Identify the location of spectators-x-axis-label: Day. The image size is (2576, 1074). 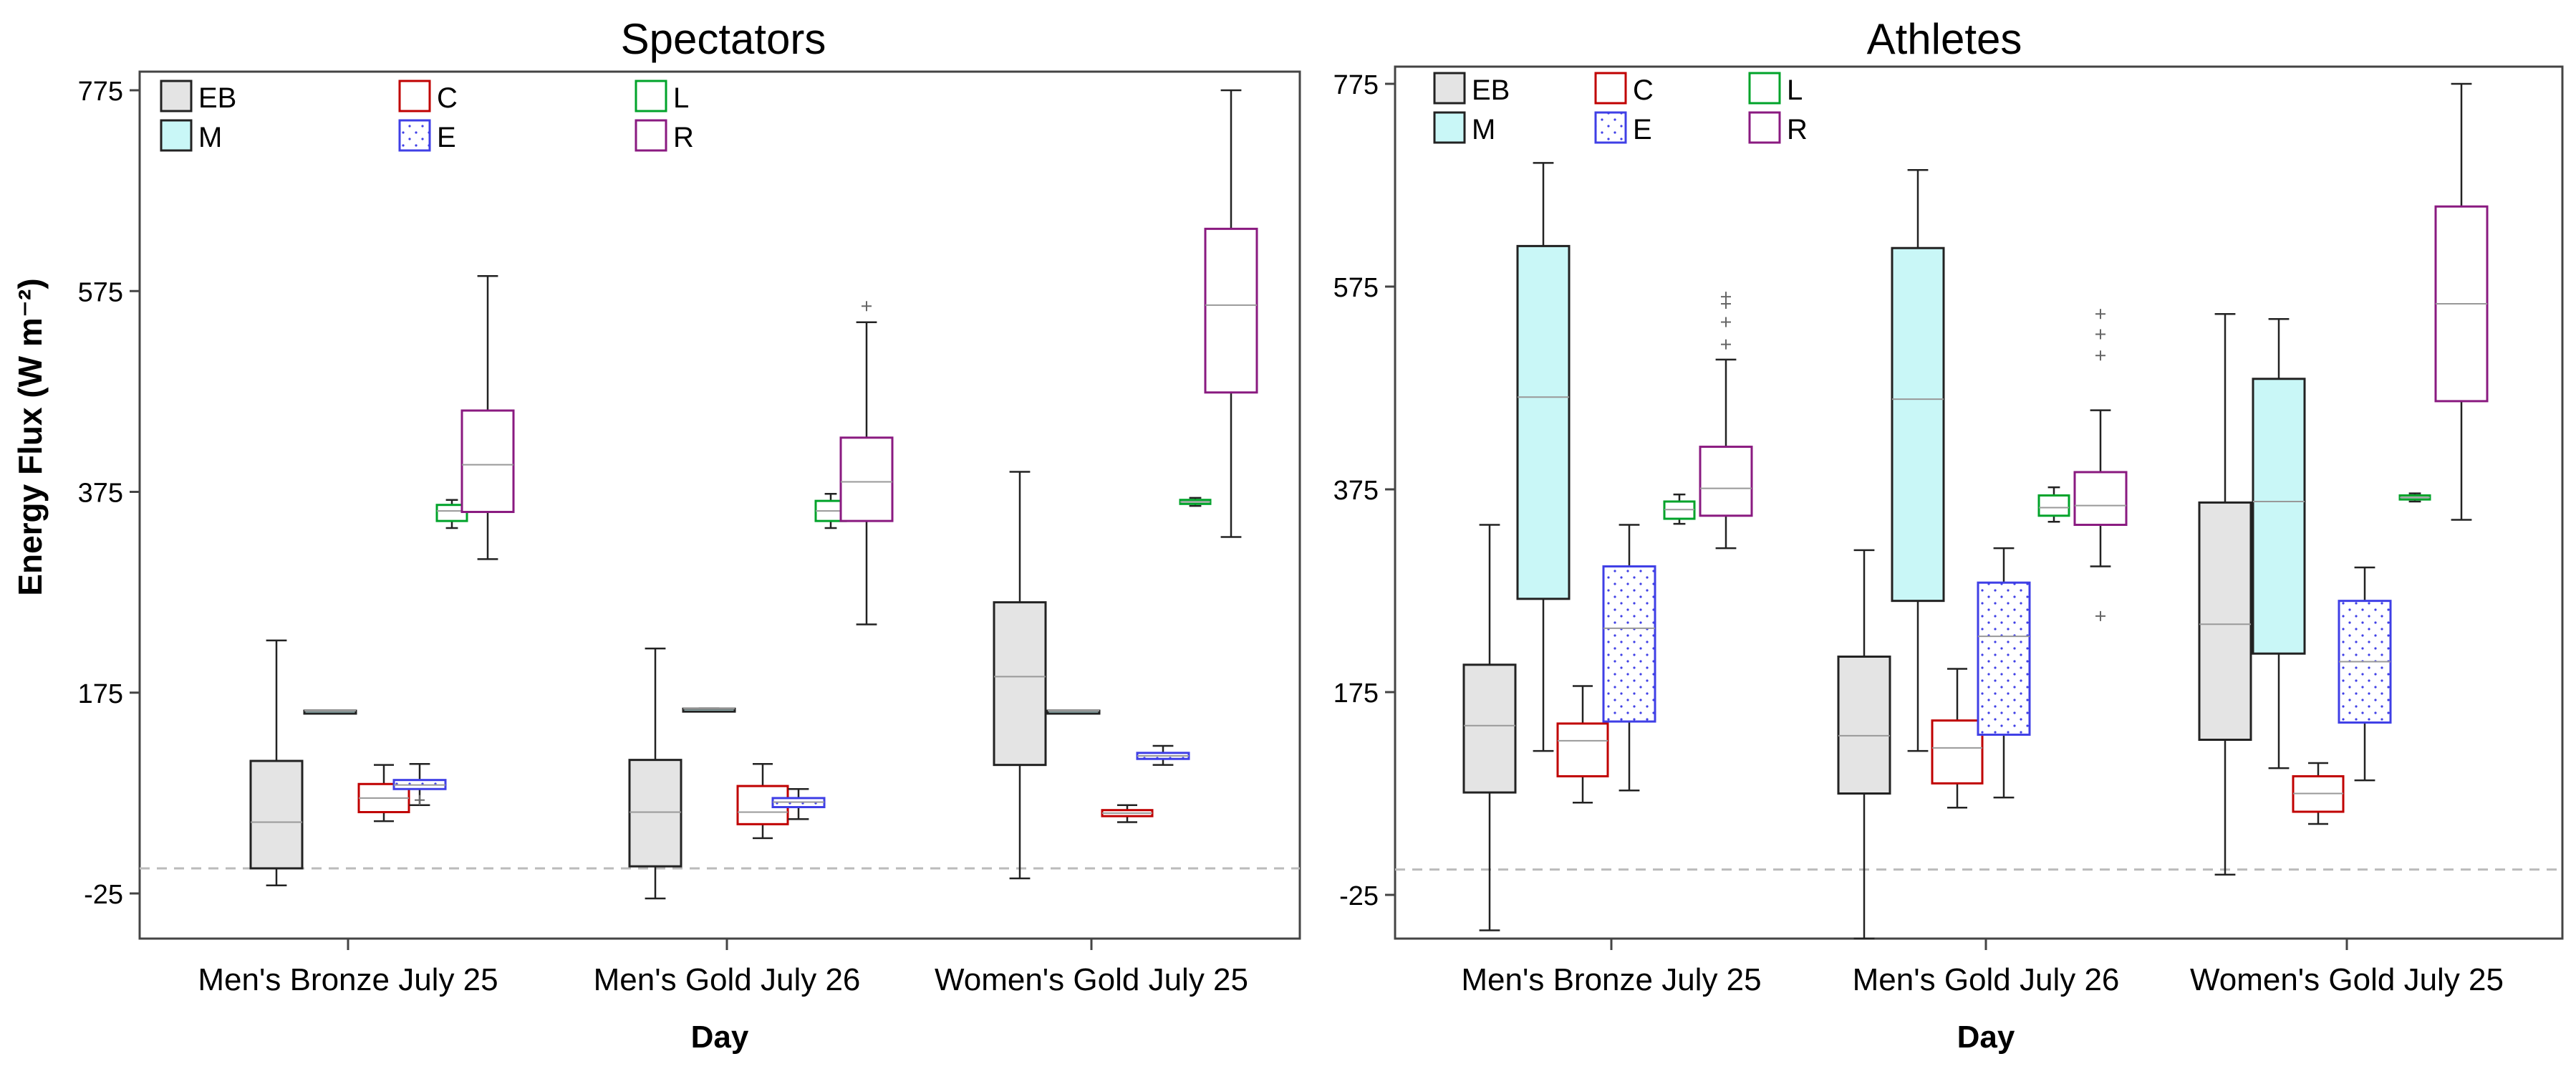
(720, 1037).